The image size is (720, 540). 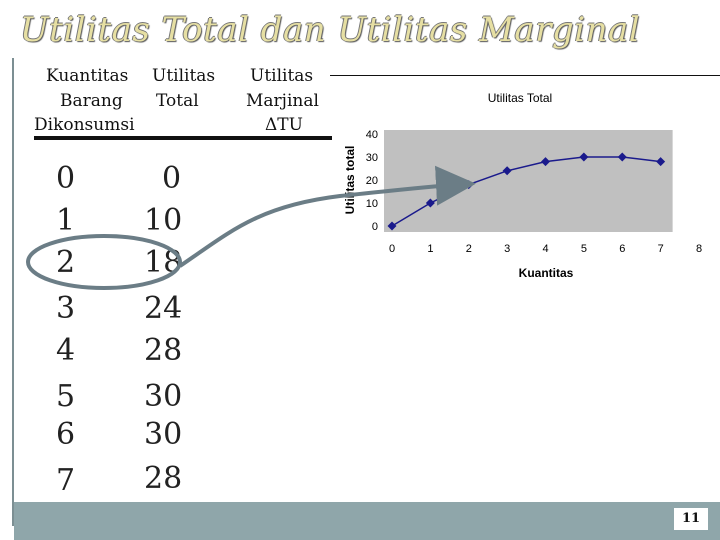 What do you see at coordinates (430, 249) in the screenshot?
I see `x-tick-label: 1` at bounding box center [430, 249].